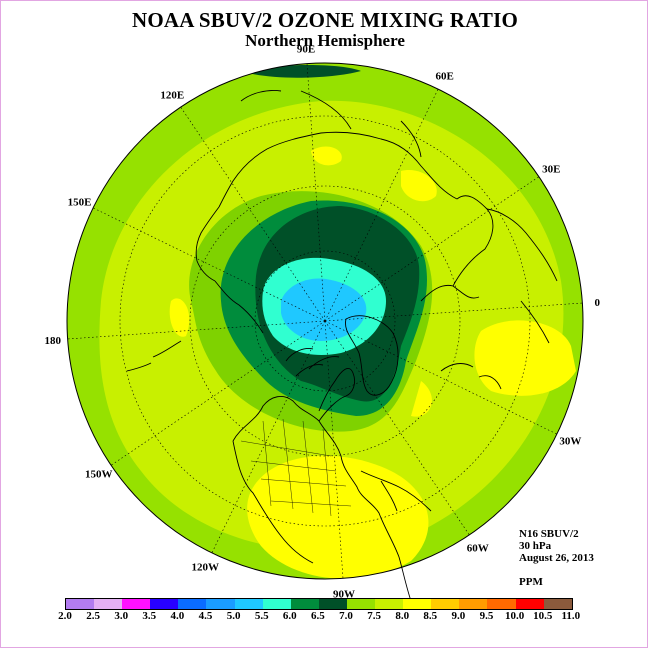  What do you see at coordinates (179, 317) in the screenshot?
I see `yellow-patch-west` at bounding box center [179, 317].